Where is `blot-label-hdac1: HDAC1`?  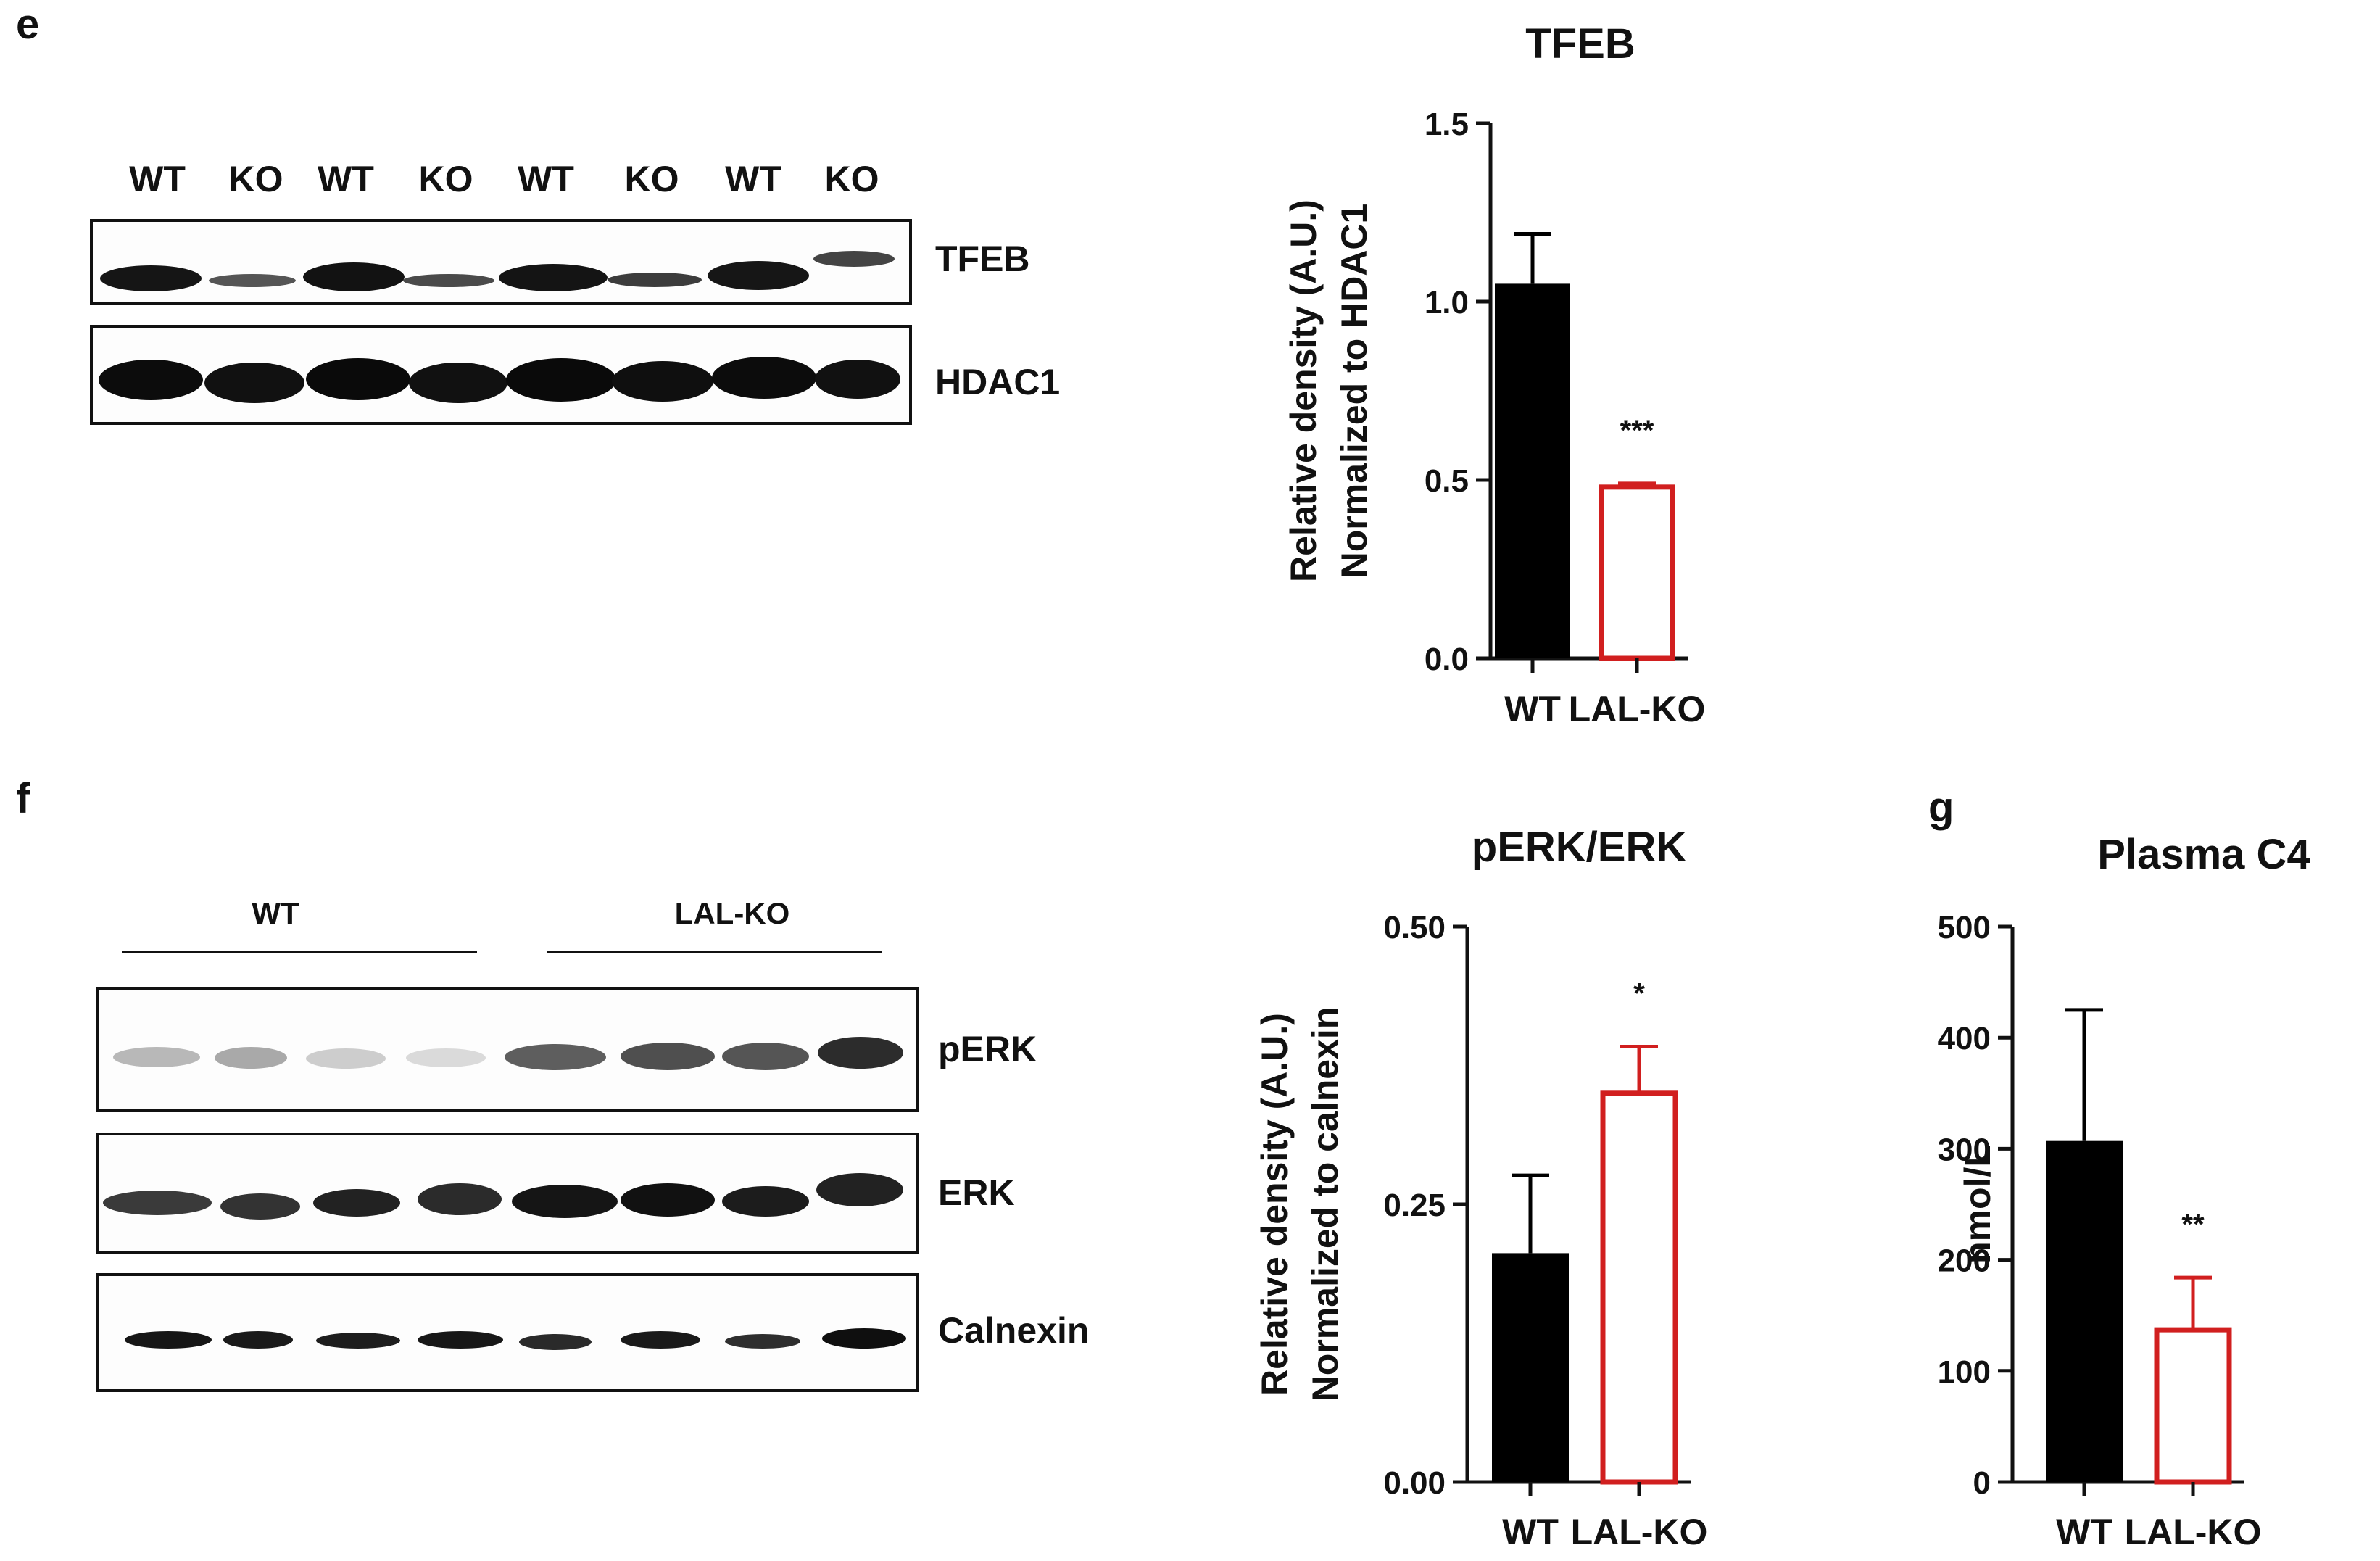 blot-label-hdac1: HDAC1 is located at coordinates (998, 382).